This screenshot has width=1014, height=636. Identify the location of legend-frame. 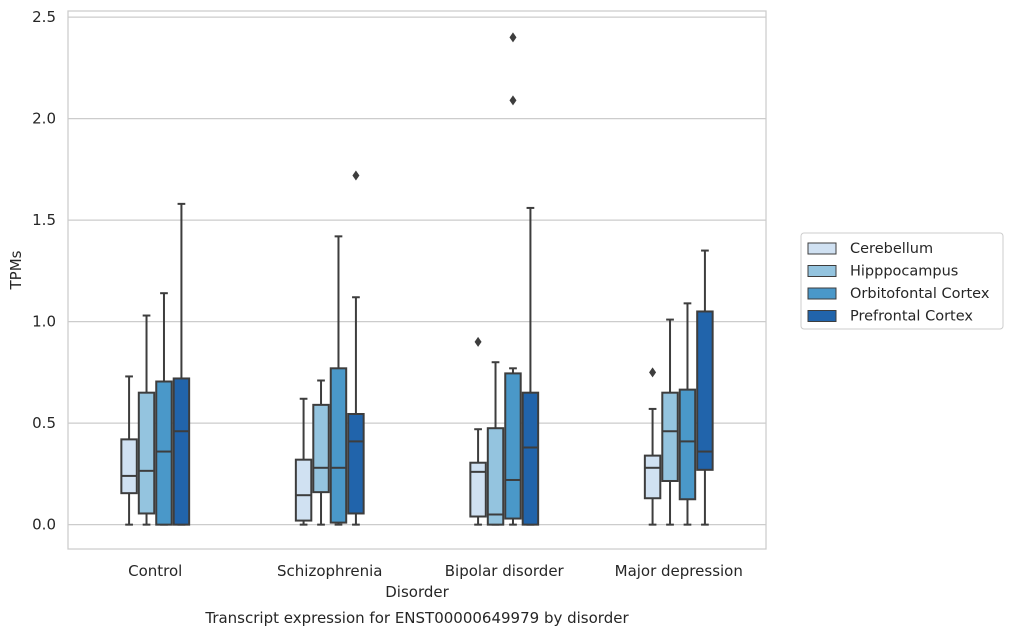
(902, 281).